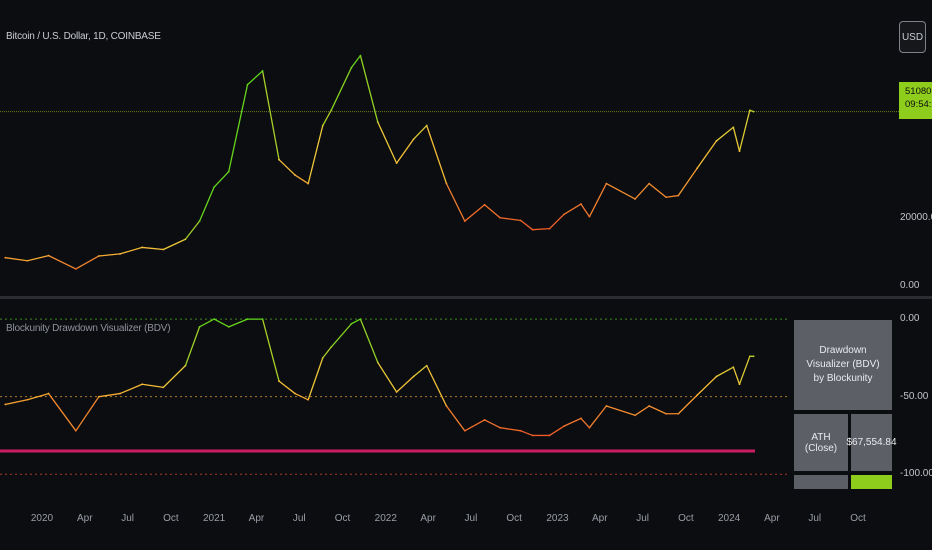 The height and width of the screenshot is (550, 932). Describe the element at coordinates (385, 518) in the screenshot. I see `time-axis-label: 2022` at that location.